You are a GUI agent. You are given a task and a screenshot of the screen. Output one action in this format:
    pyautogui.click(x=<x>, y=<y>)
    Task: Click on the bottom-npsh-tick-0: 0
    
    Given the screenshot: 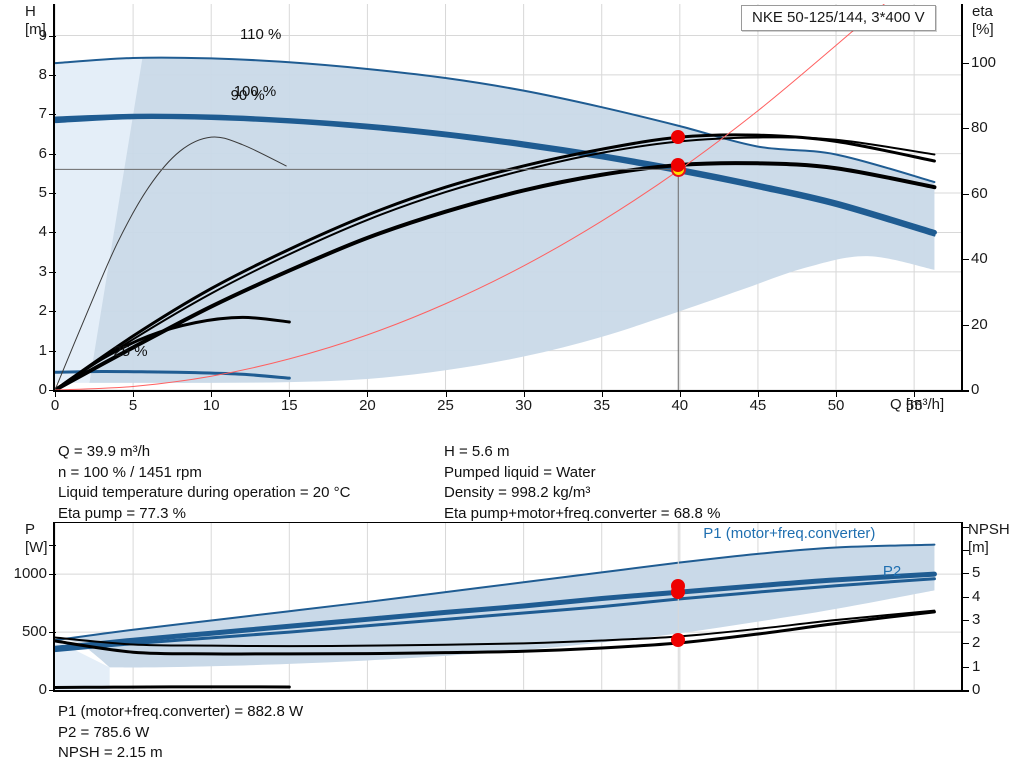 What is the action you would take?
    pyautogui.click(x=976, y=689)
    